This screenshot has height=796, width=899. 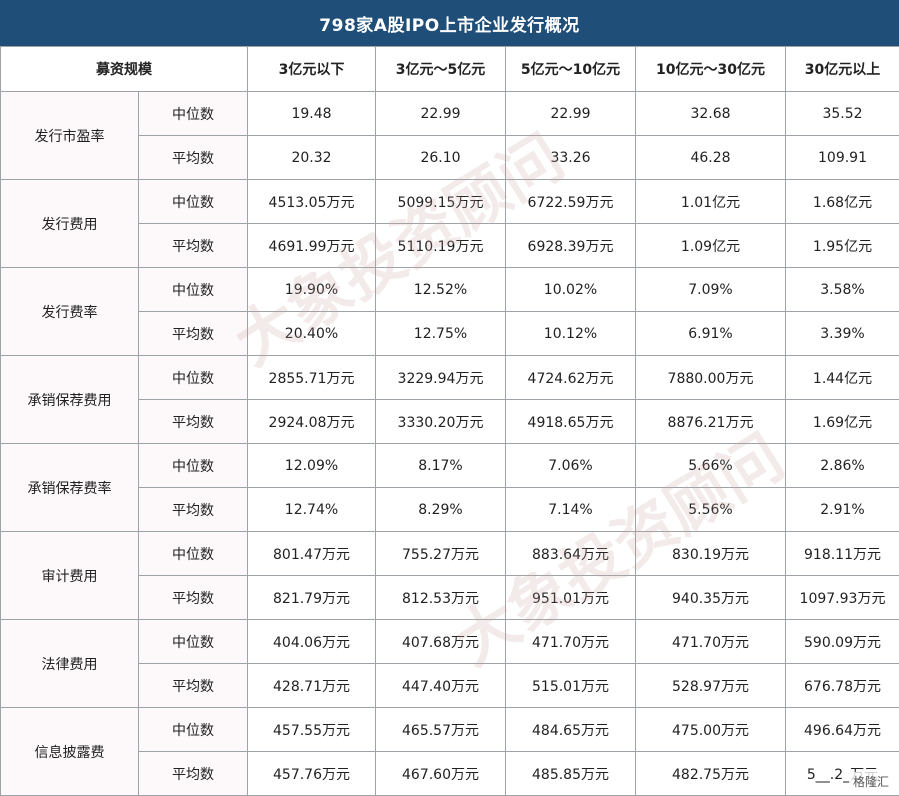 I want to click on value-cell: 10.02%, so click(x=571, y=290).